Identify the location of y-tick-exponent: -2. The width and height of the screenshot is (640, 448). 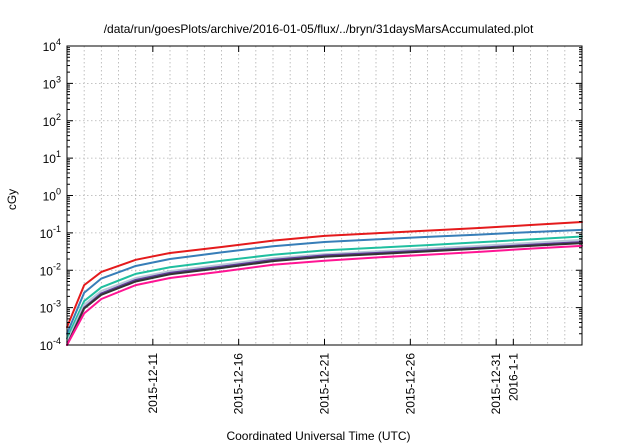
(57, 266).